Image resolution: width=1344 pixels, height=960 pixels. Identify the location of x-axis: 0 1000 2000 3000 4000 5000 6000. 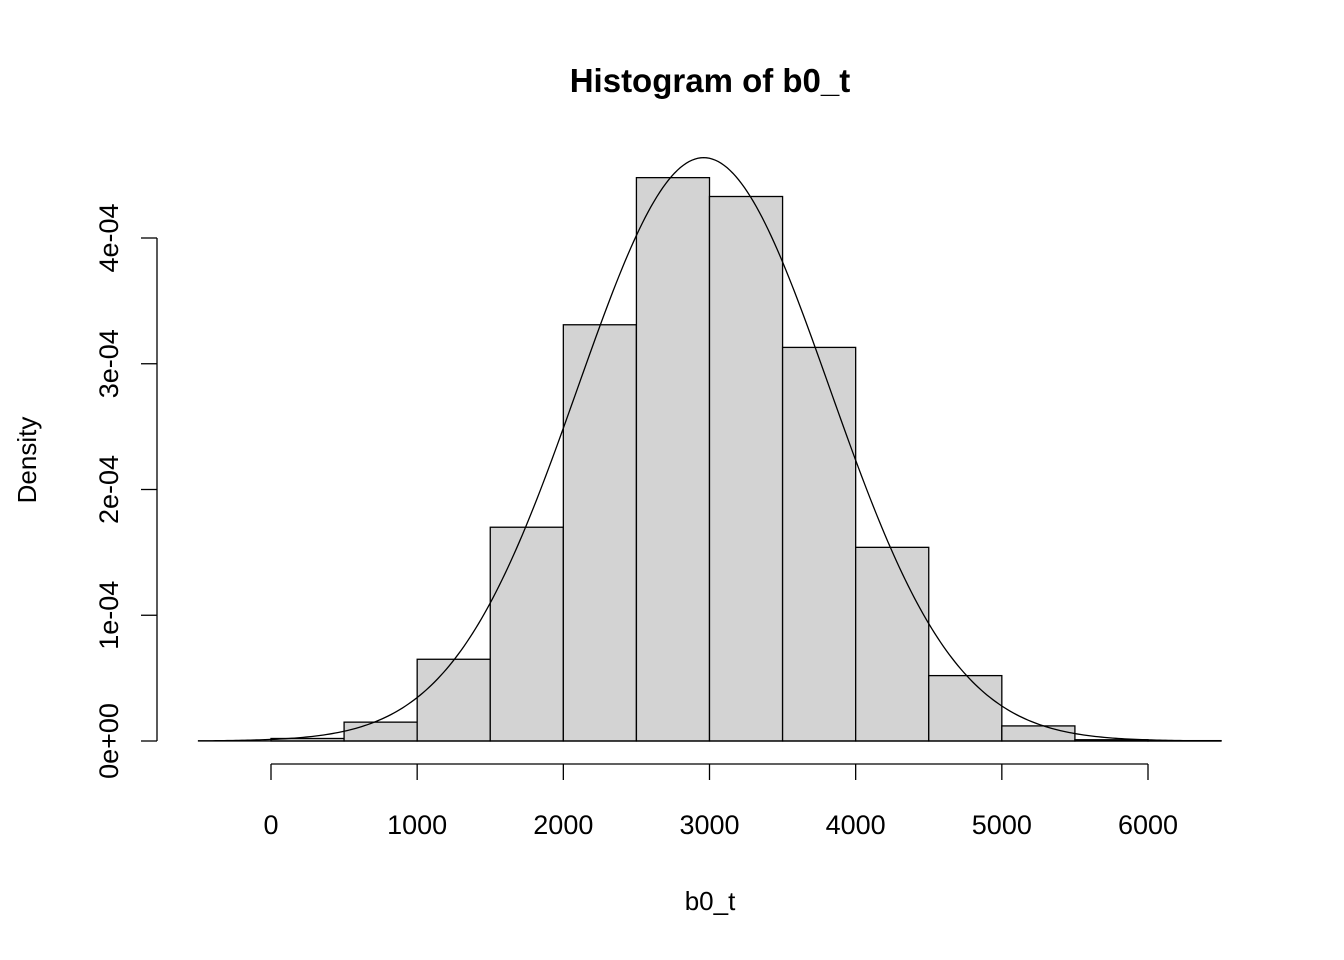
(720, 801).